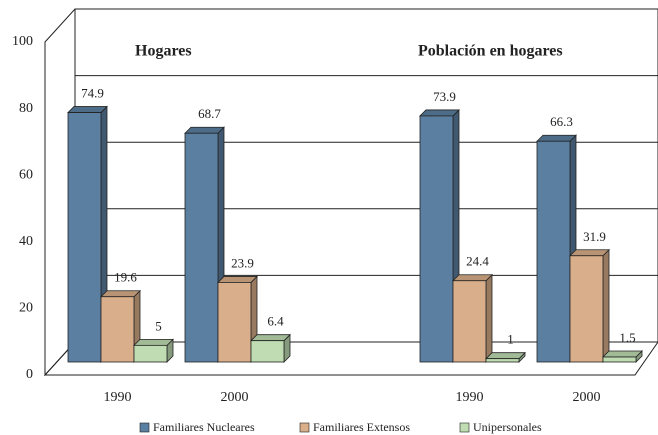 The height and width of the screenshot is (435, 658). I want to click on value-label: 74.9, so click(92, 93).